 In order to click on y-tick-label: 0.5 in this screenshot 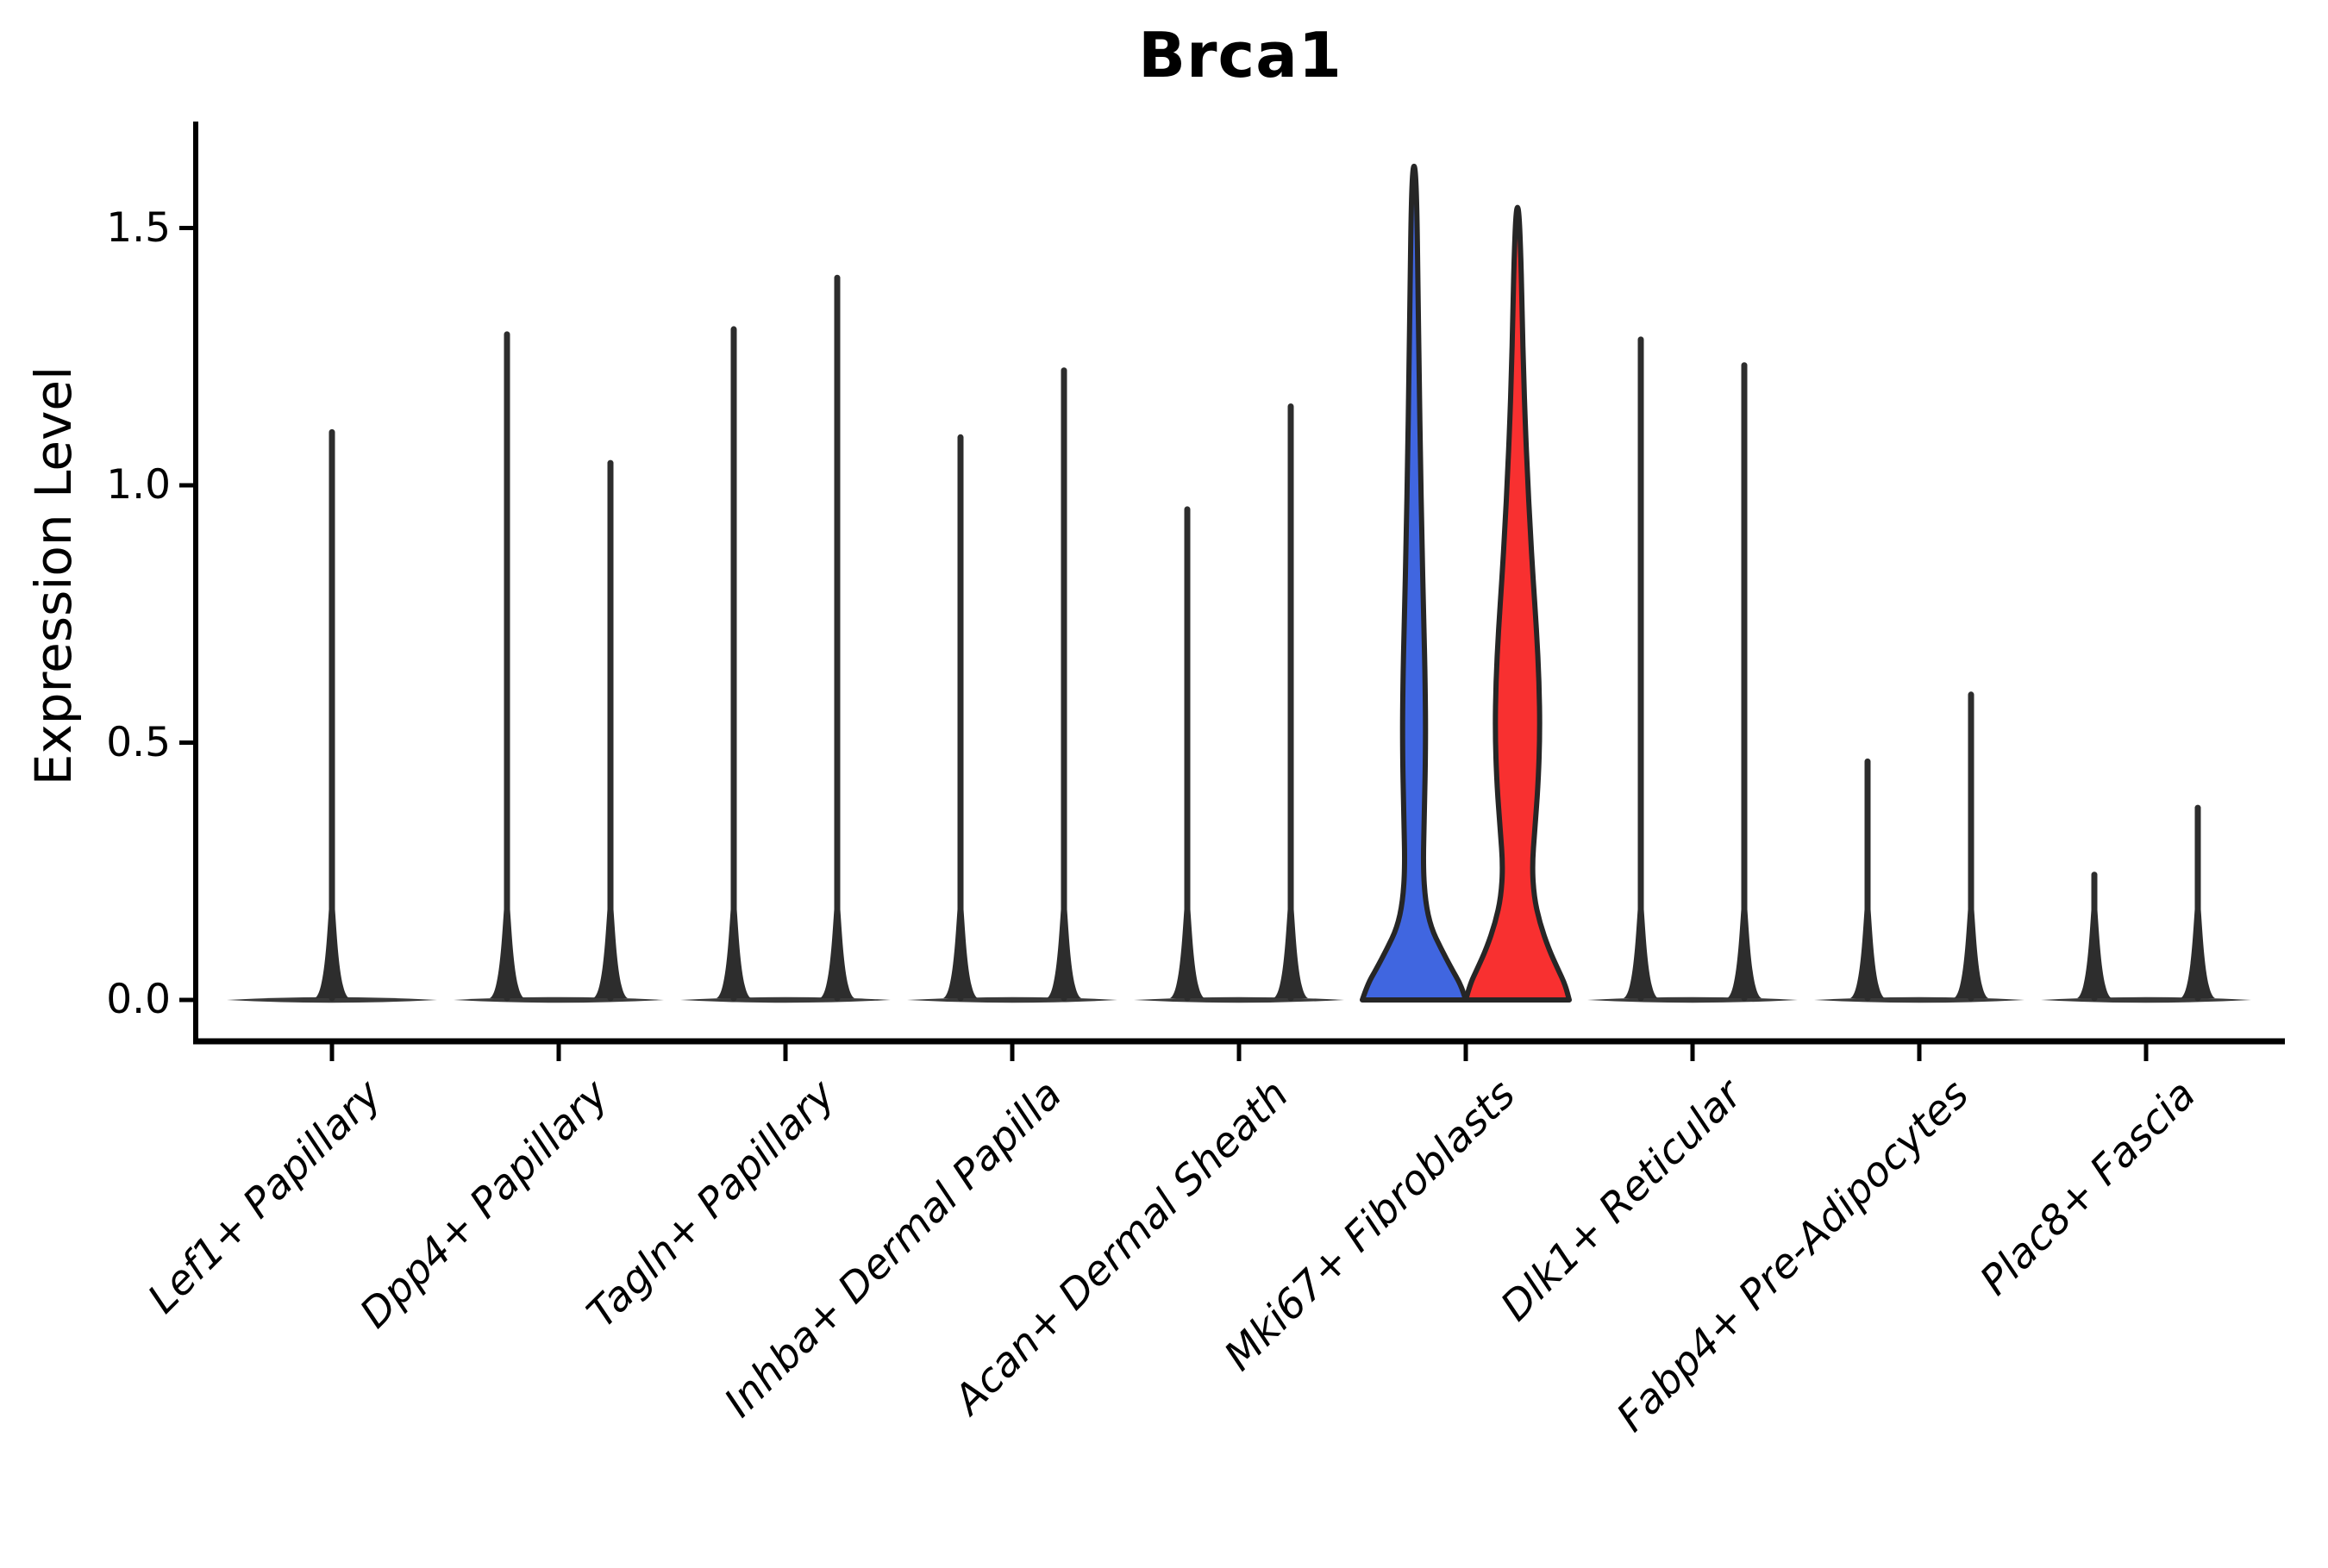, I will do `click(139, 742)`.